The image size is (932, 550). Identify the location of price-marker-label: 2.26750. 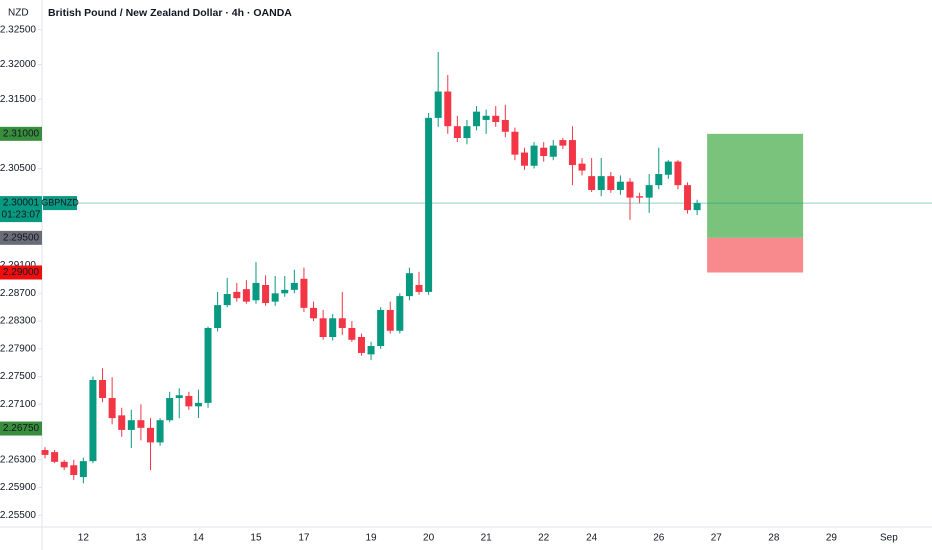
(21, 428).